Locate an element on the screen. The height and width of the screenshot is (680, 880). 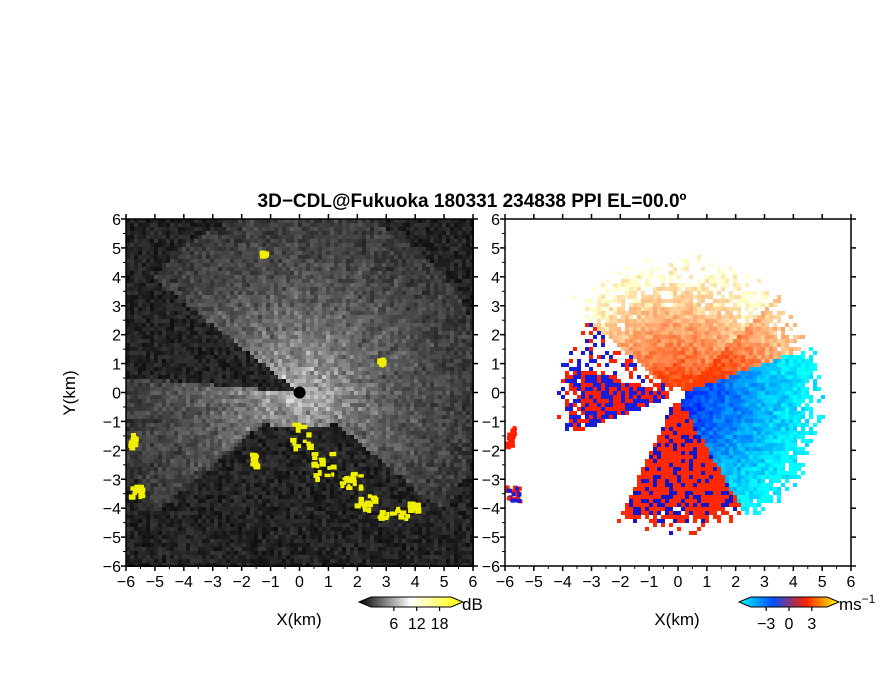
x-tick-label: 4 is located at coordinates (793, 582).